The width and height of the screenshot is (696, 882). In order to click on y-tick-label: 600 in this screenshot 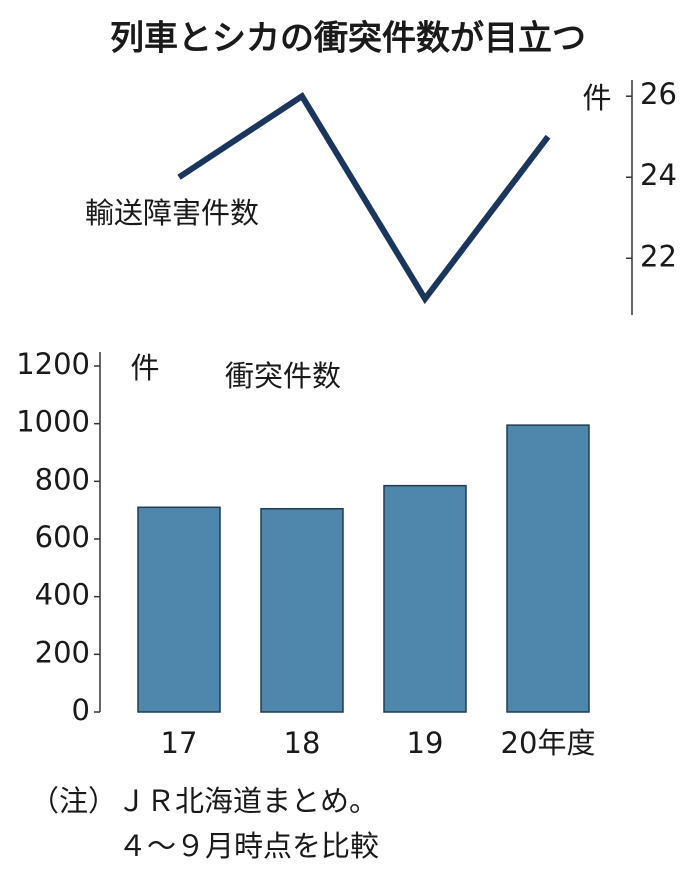, I will do `click(62, 537)`.